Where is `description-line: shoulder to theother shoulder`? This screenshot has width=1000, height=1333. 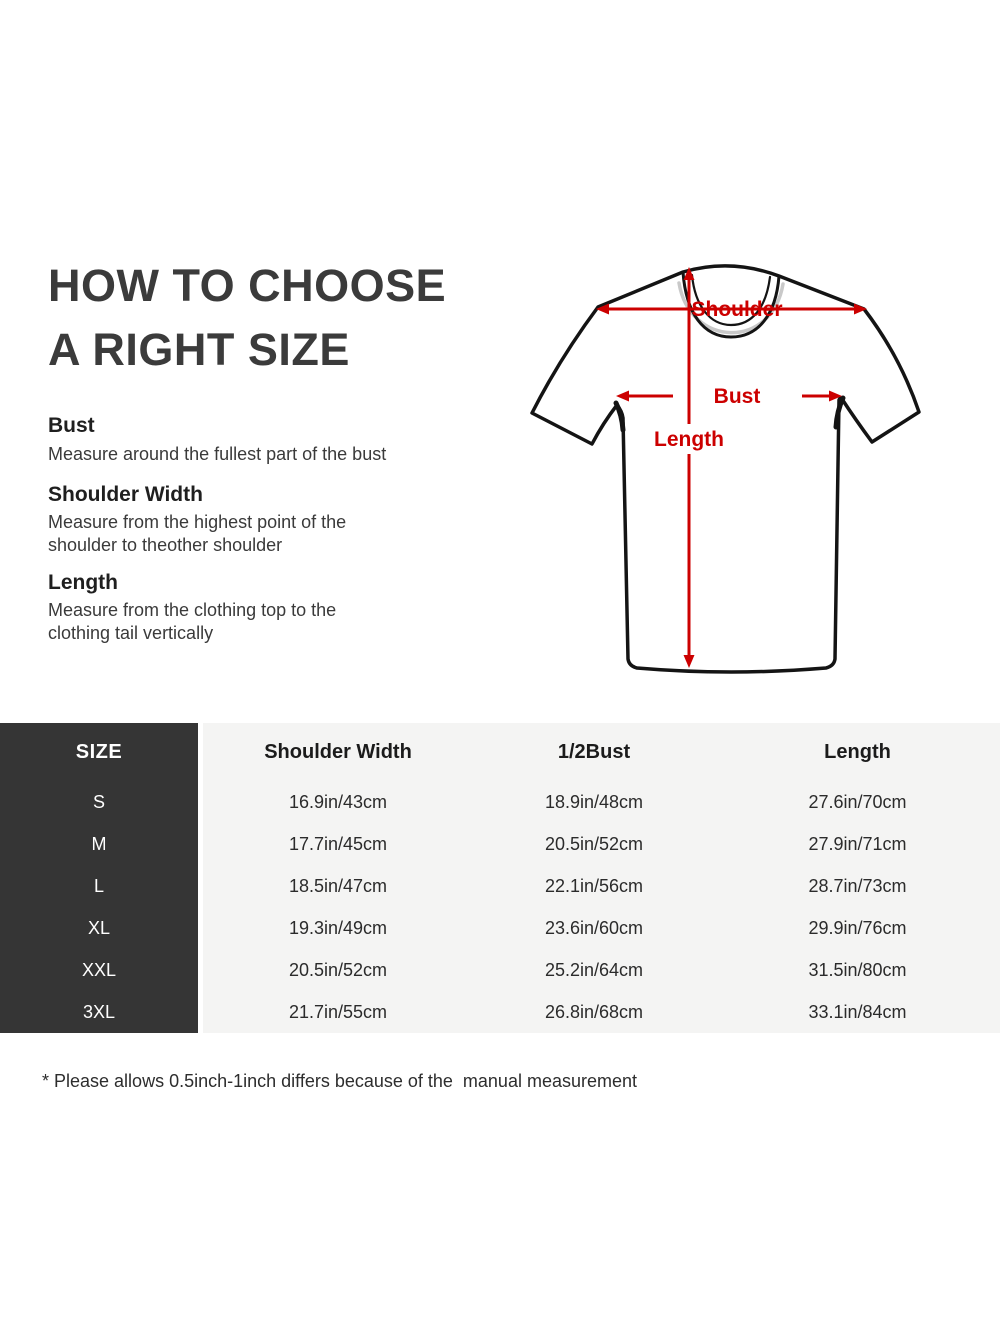
description-line: shoulder to theother shoulder is located at coordinates (165, 545).